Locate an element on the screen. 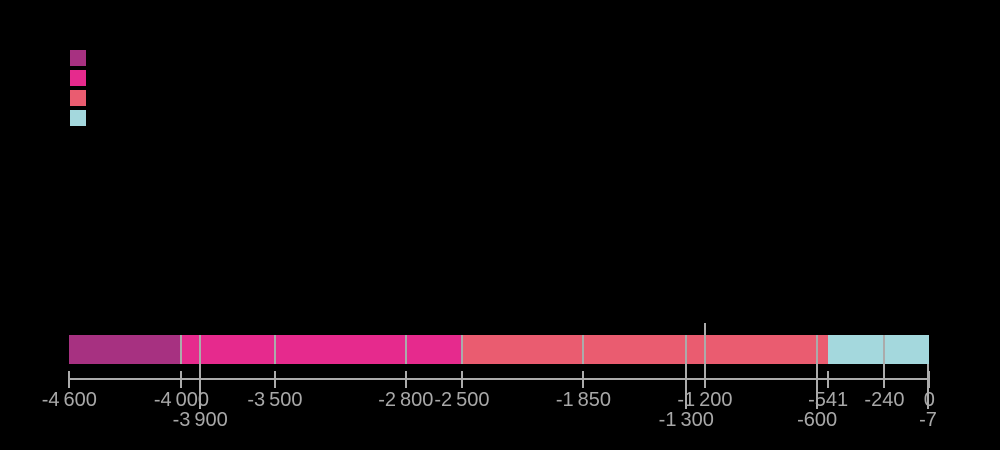 The image size is (1000, 450). tick-label: -4 000 is located at coordinates (181, 399).